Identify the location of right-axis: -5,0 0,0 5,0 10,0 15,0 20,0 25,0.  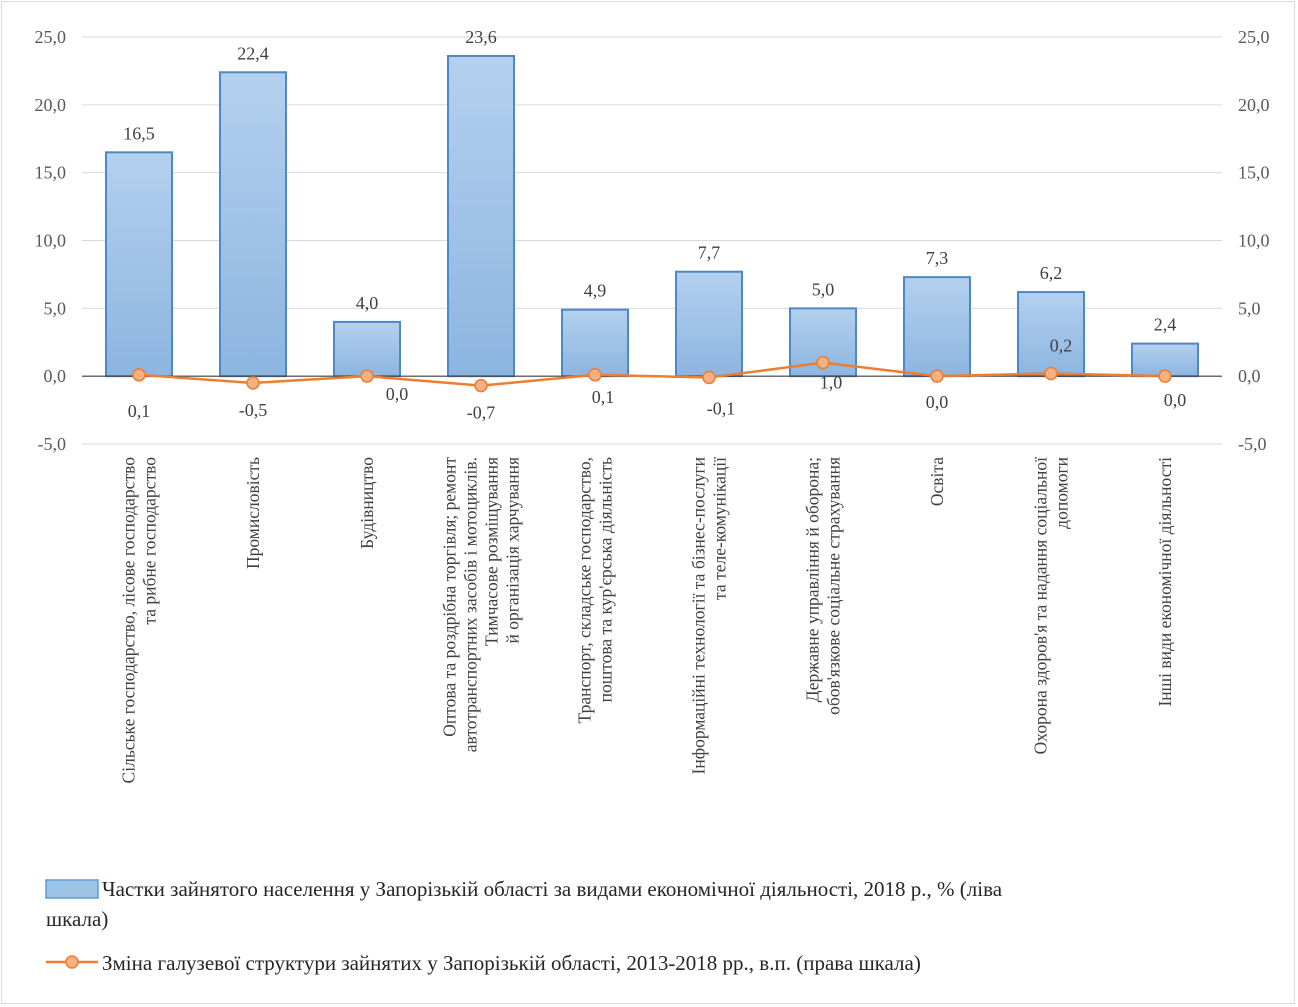
(1254, 240).